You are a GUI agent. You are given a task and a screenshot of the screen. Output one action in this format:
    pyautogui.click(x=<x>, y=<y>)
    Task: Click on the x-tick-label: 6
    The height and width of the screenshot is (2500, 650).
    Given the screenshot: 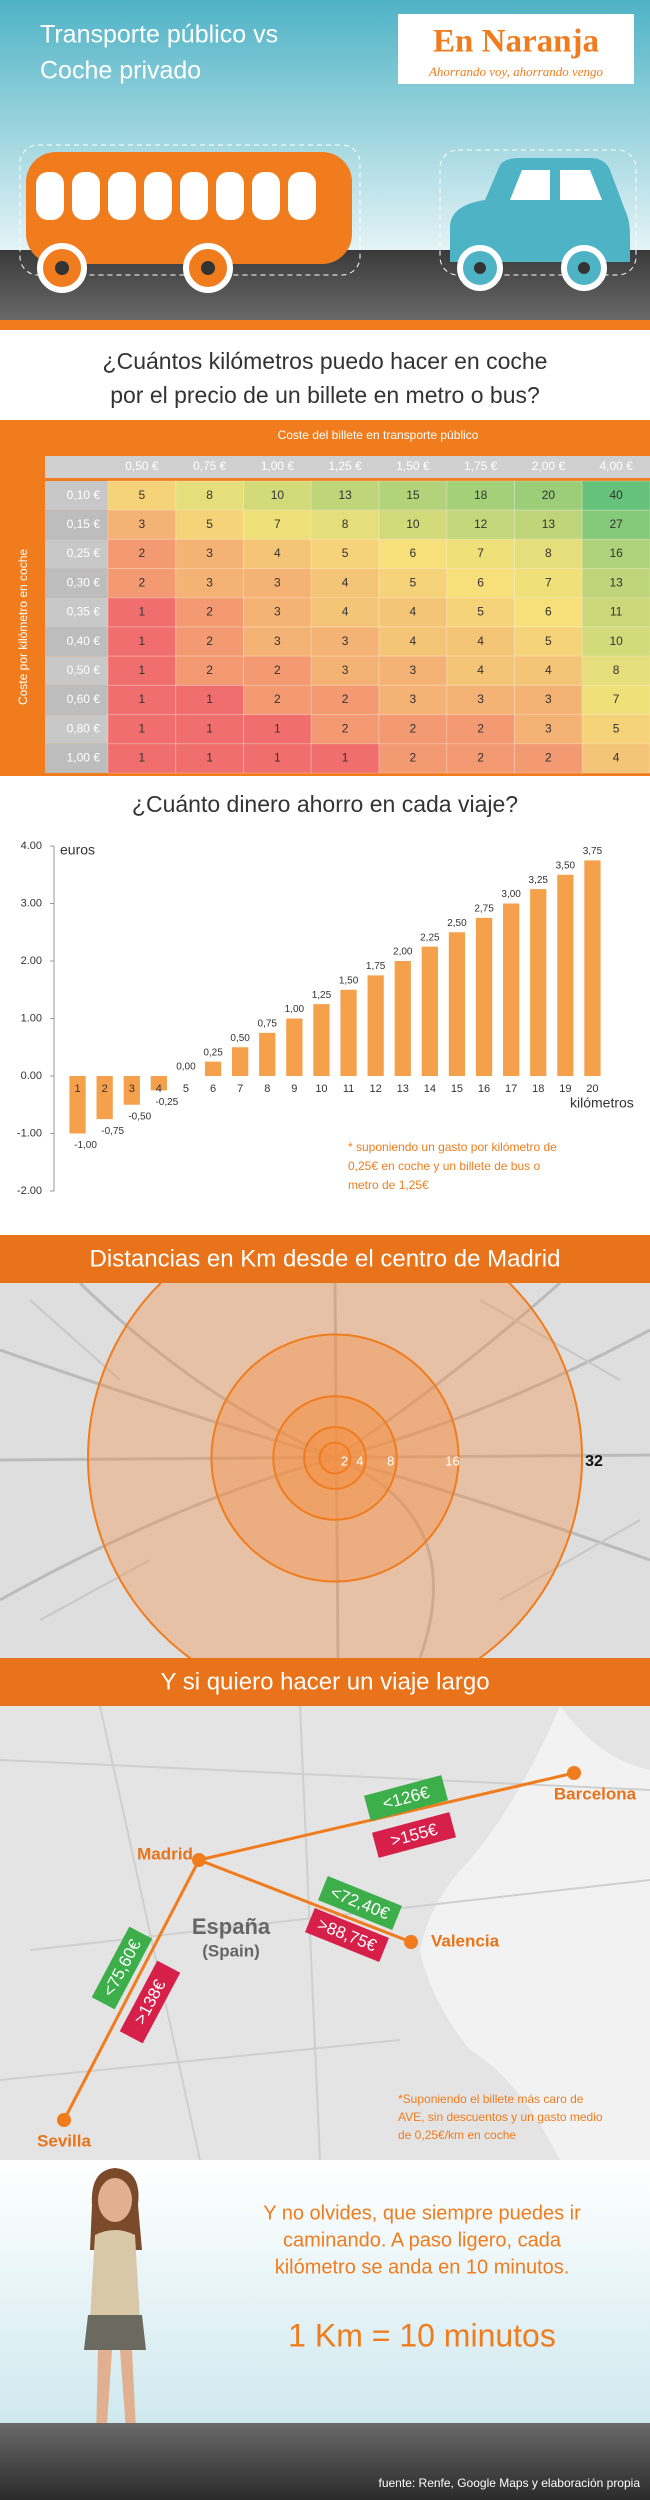 What is the action you would take?
    pyautogui.click(x=213, y=1089)
    